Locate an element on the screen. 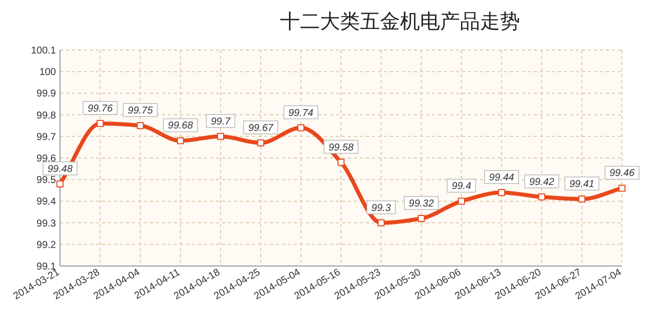 This screenshot has height=326, width=650. data-label: 99.68 is located at coordinates (181, 126).